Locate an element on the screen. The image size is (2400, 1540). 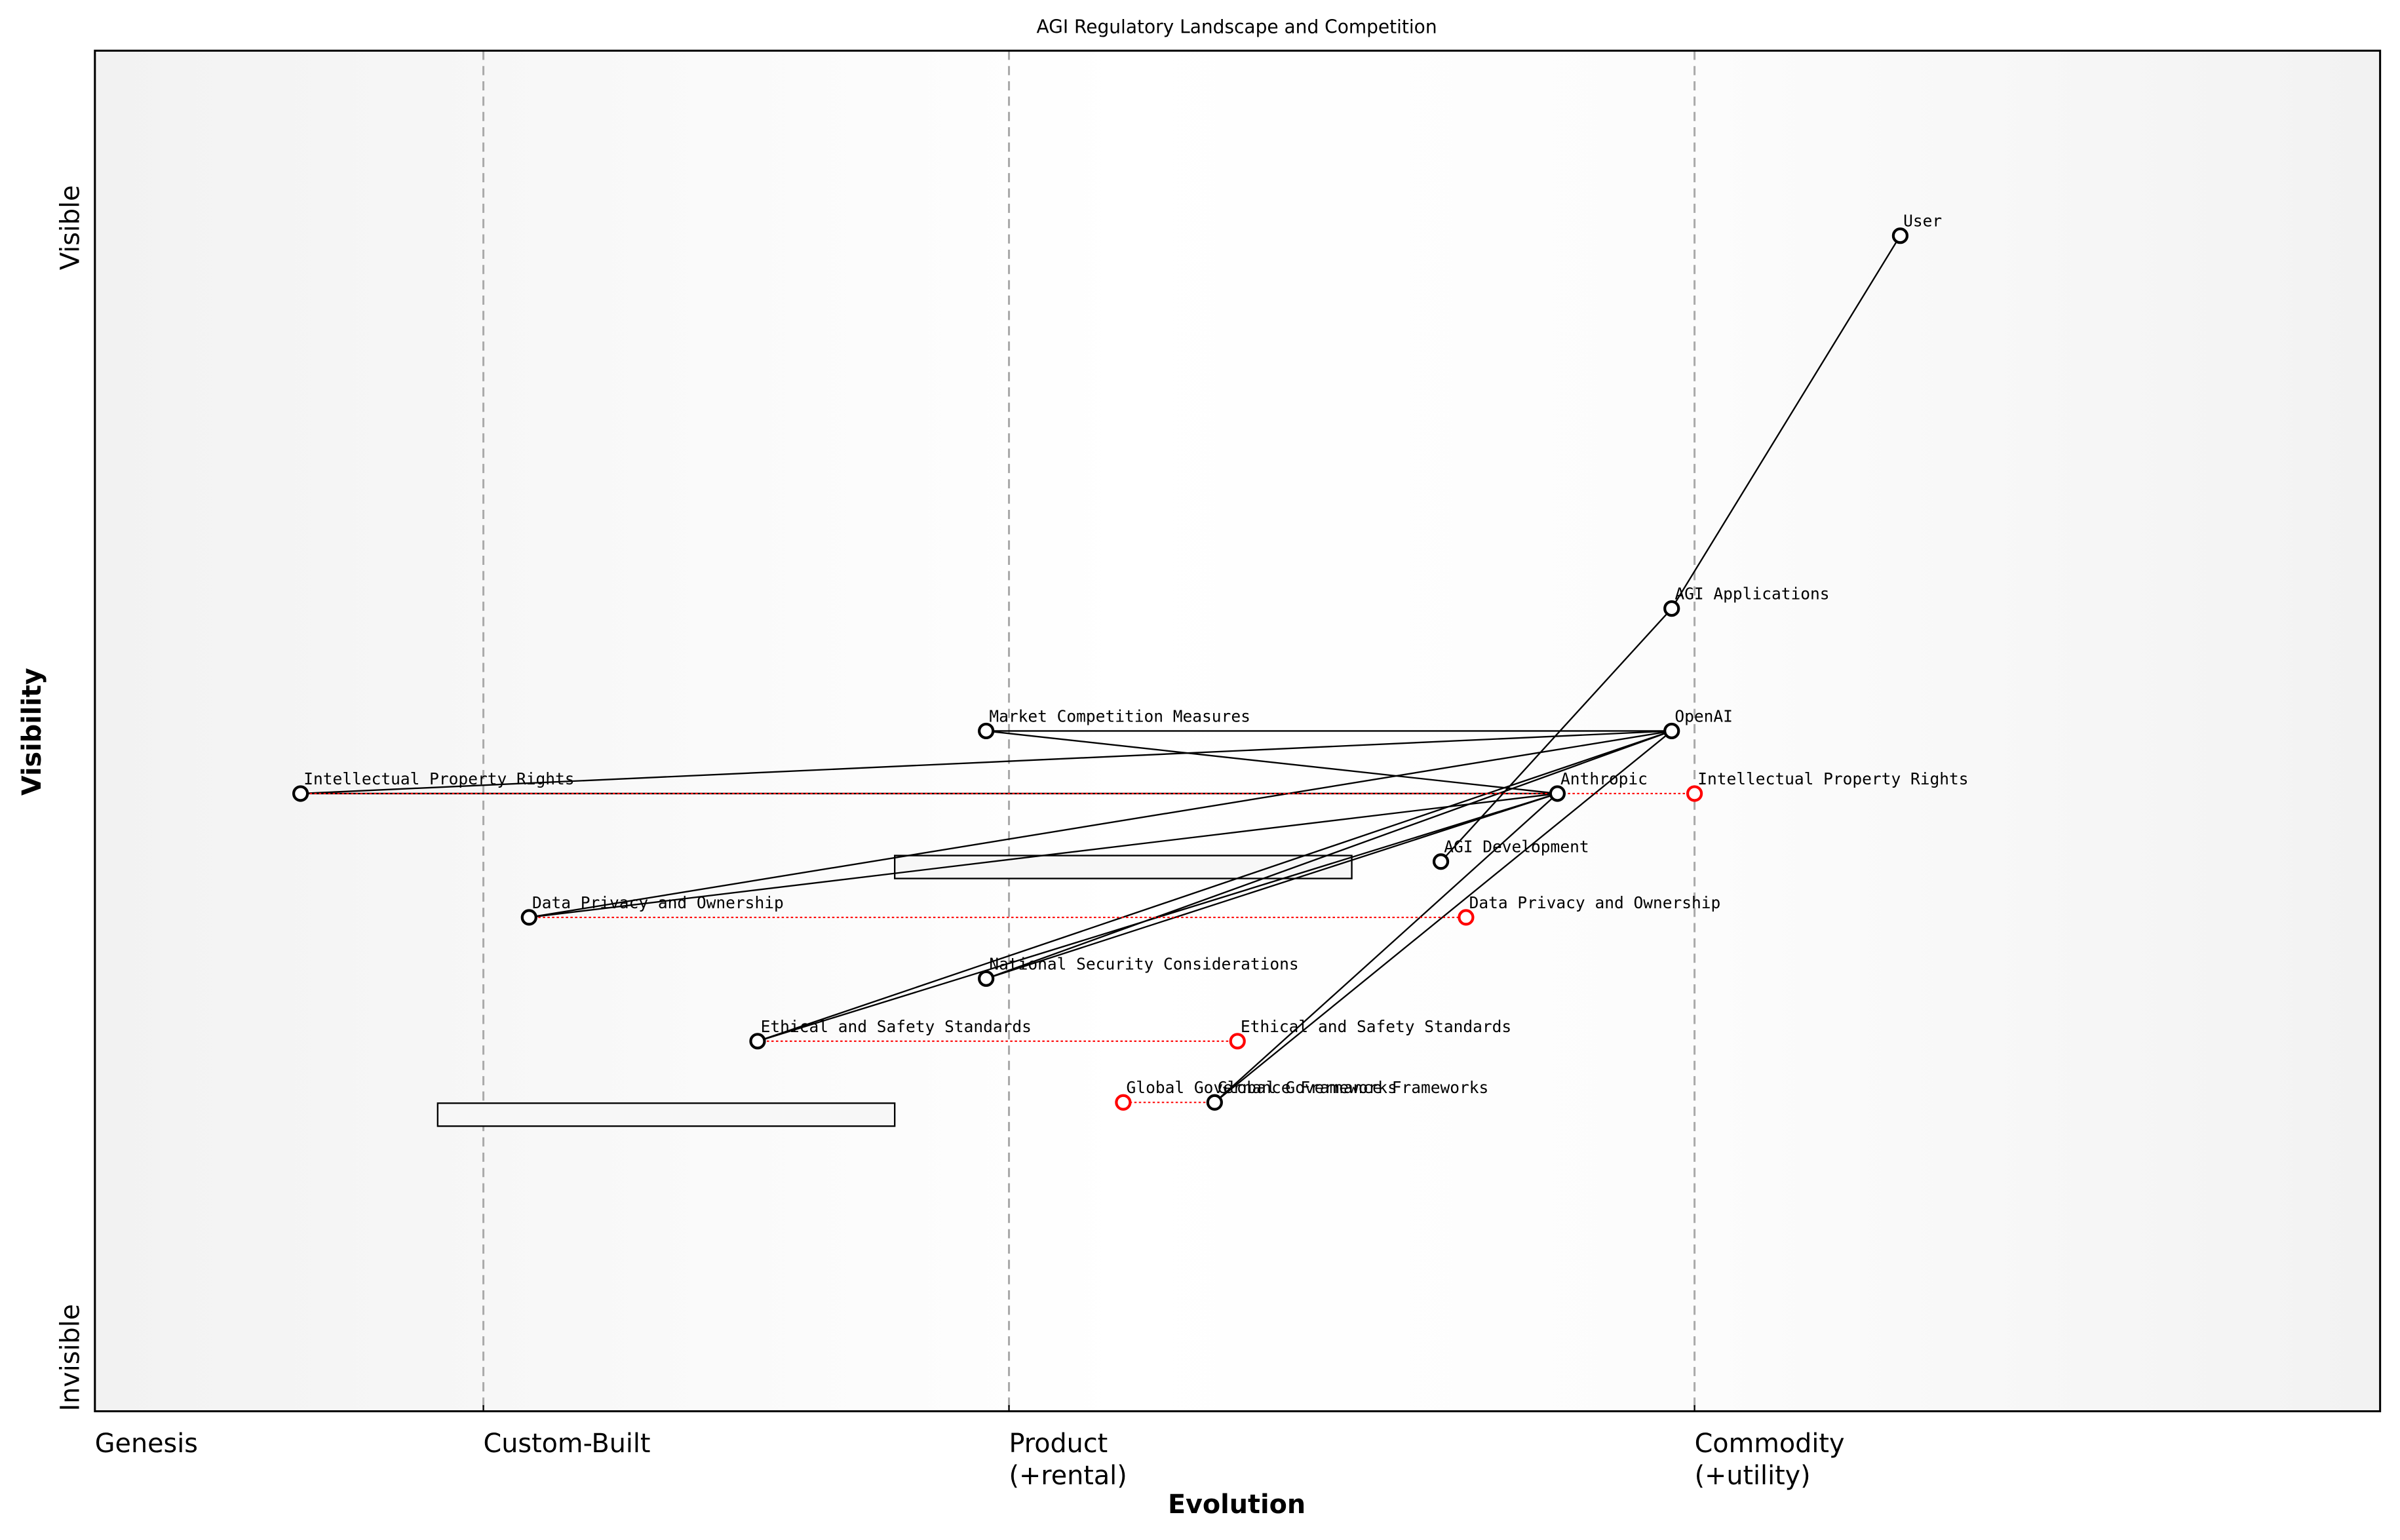
evolved-label: Global Governance Frameworks is located at coordinates (1262, 1087).